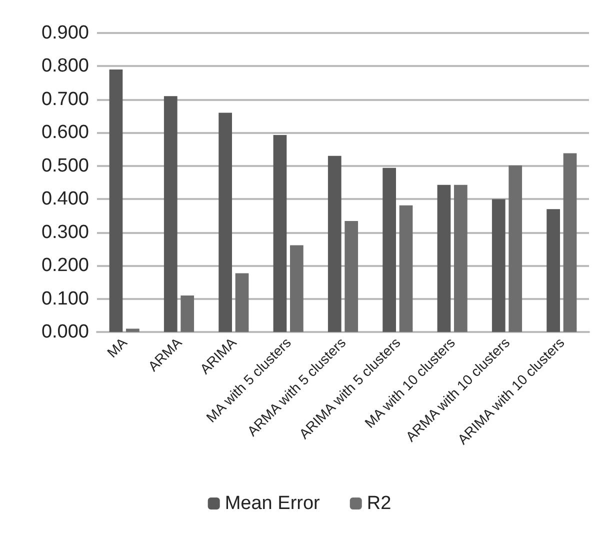  What do you see at coordinates (65, 133) in the screenshot?
I see `y-tick-label: 0.600` at bounding box center [65, 133].